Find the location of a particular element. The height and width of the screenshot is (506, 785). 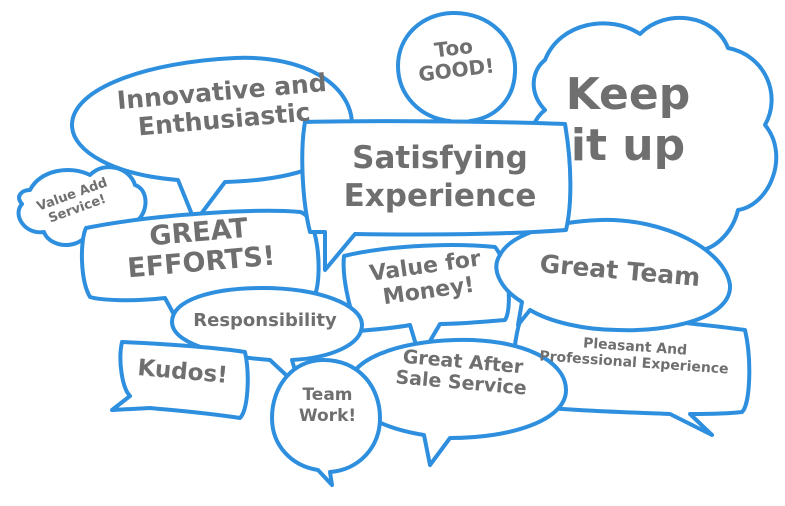

satisfying-text: Satisfying Experience is located at coordinates (440, 177).